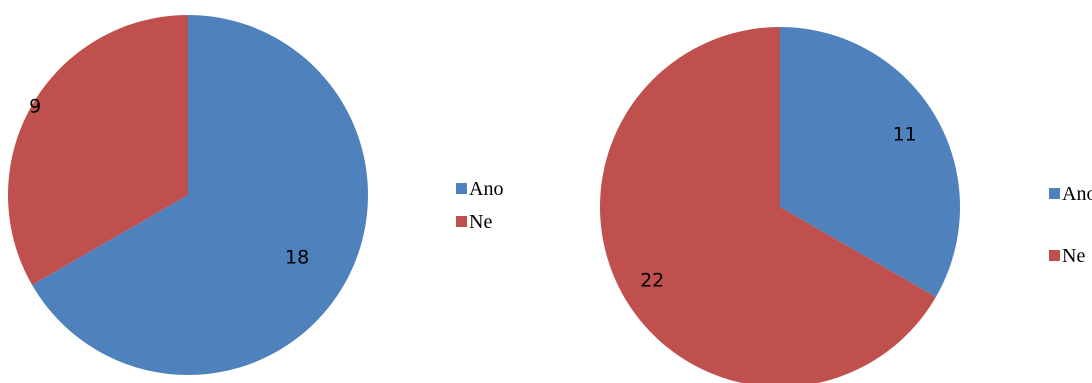  What do you see at coordinates (169, 181) in the screenshot?
I see `chart-1-data-labels: 18 9` at bounding box center [169, 181].